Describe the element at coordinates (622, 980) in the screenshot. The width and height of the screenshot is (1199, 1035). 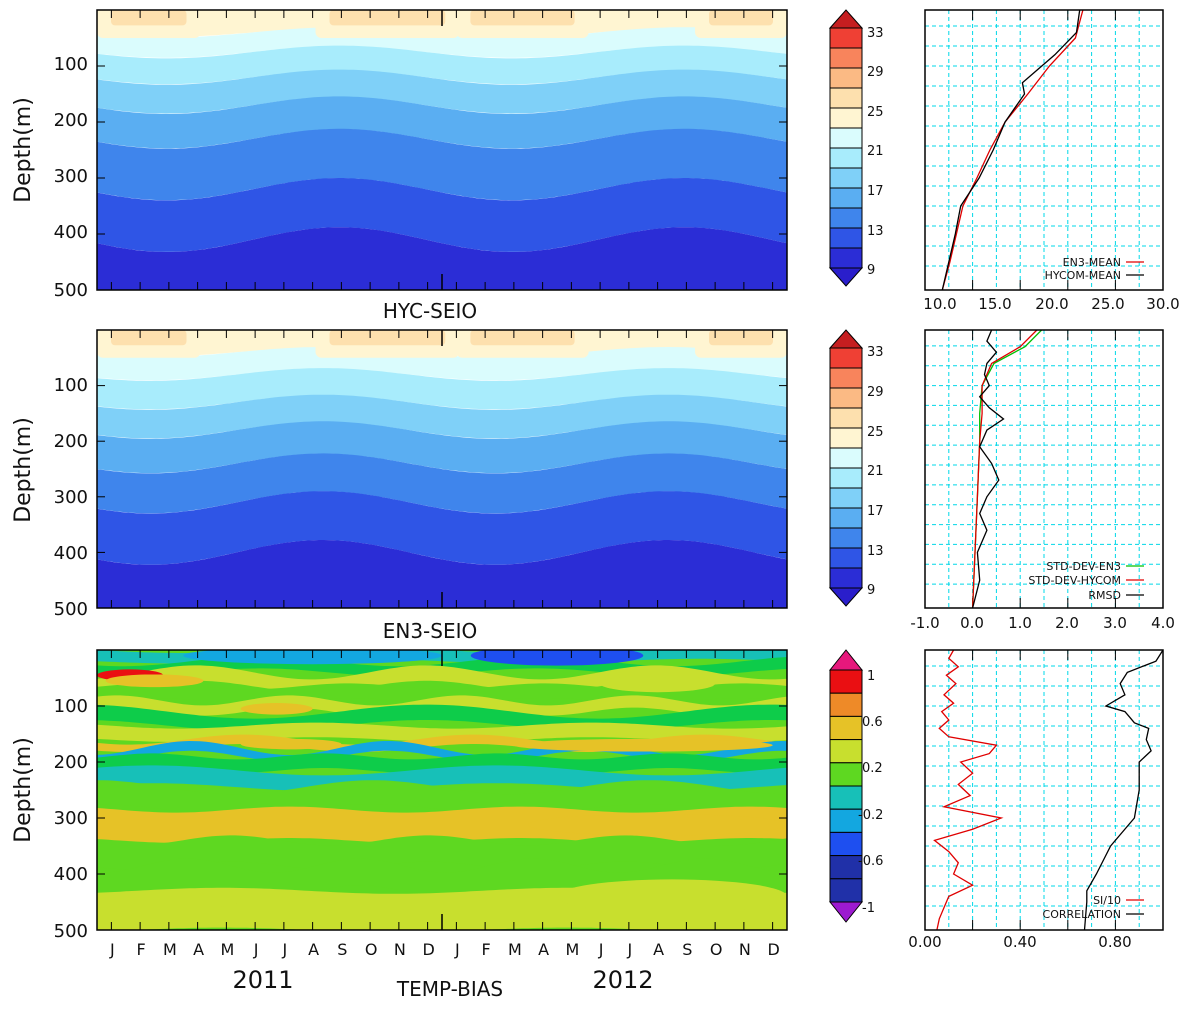
I see `year-label-2012: 2012` at that location.